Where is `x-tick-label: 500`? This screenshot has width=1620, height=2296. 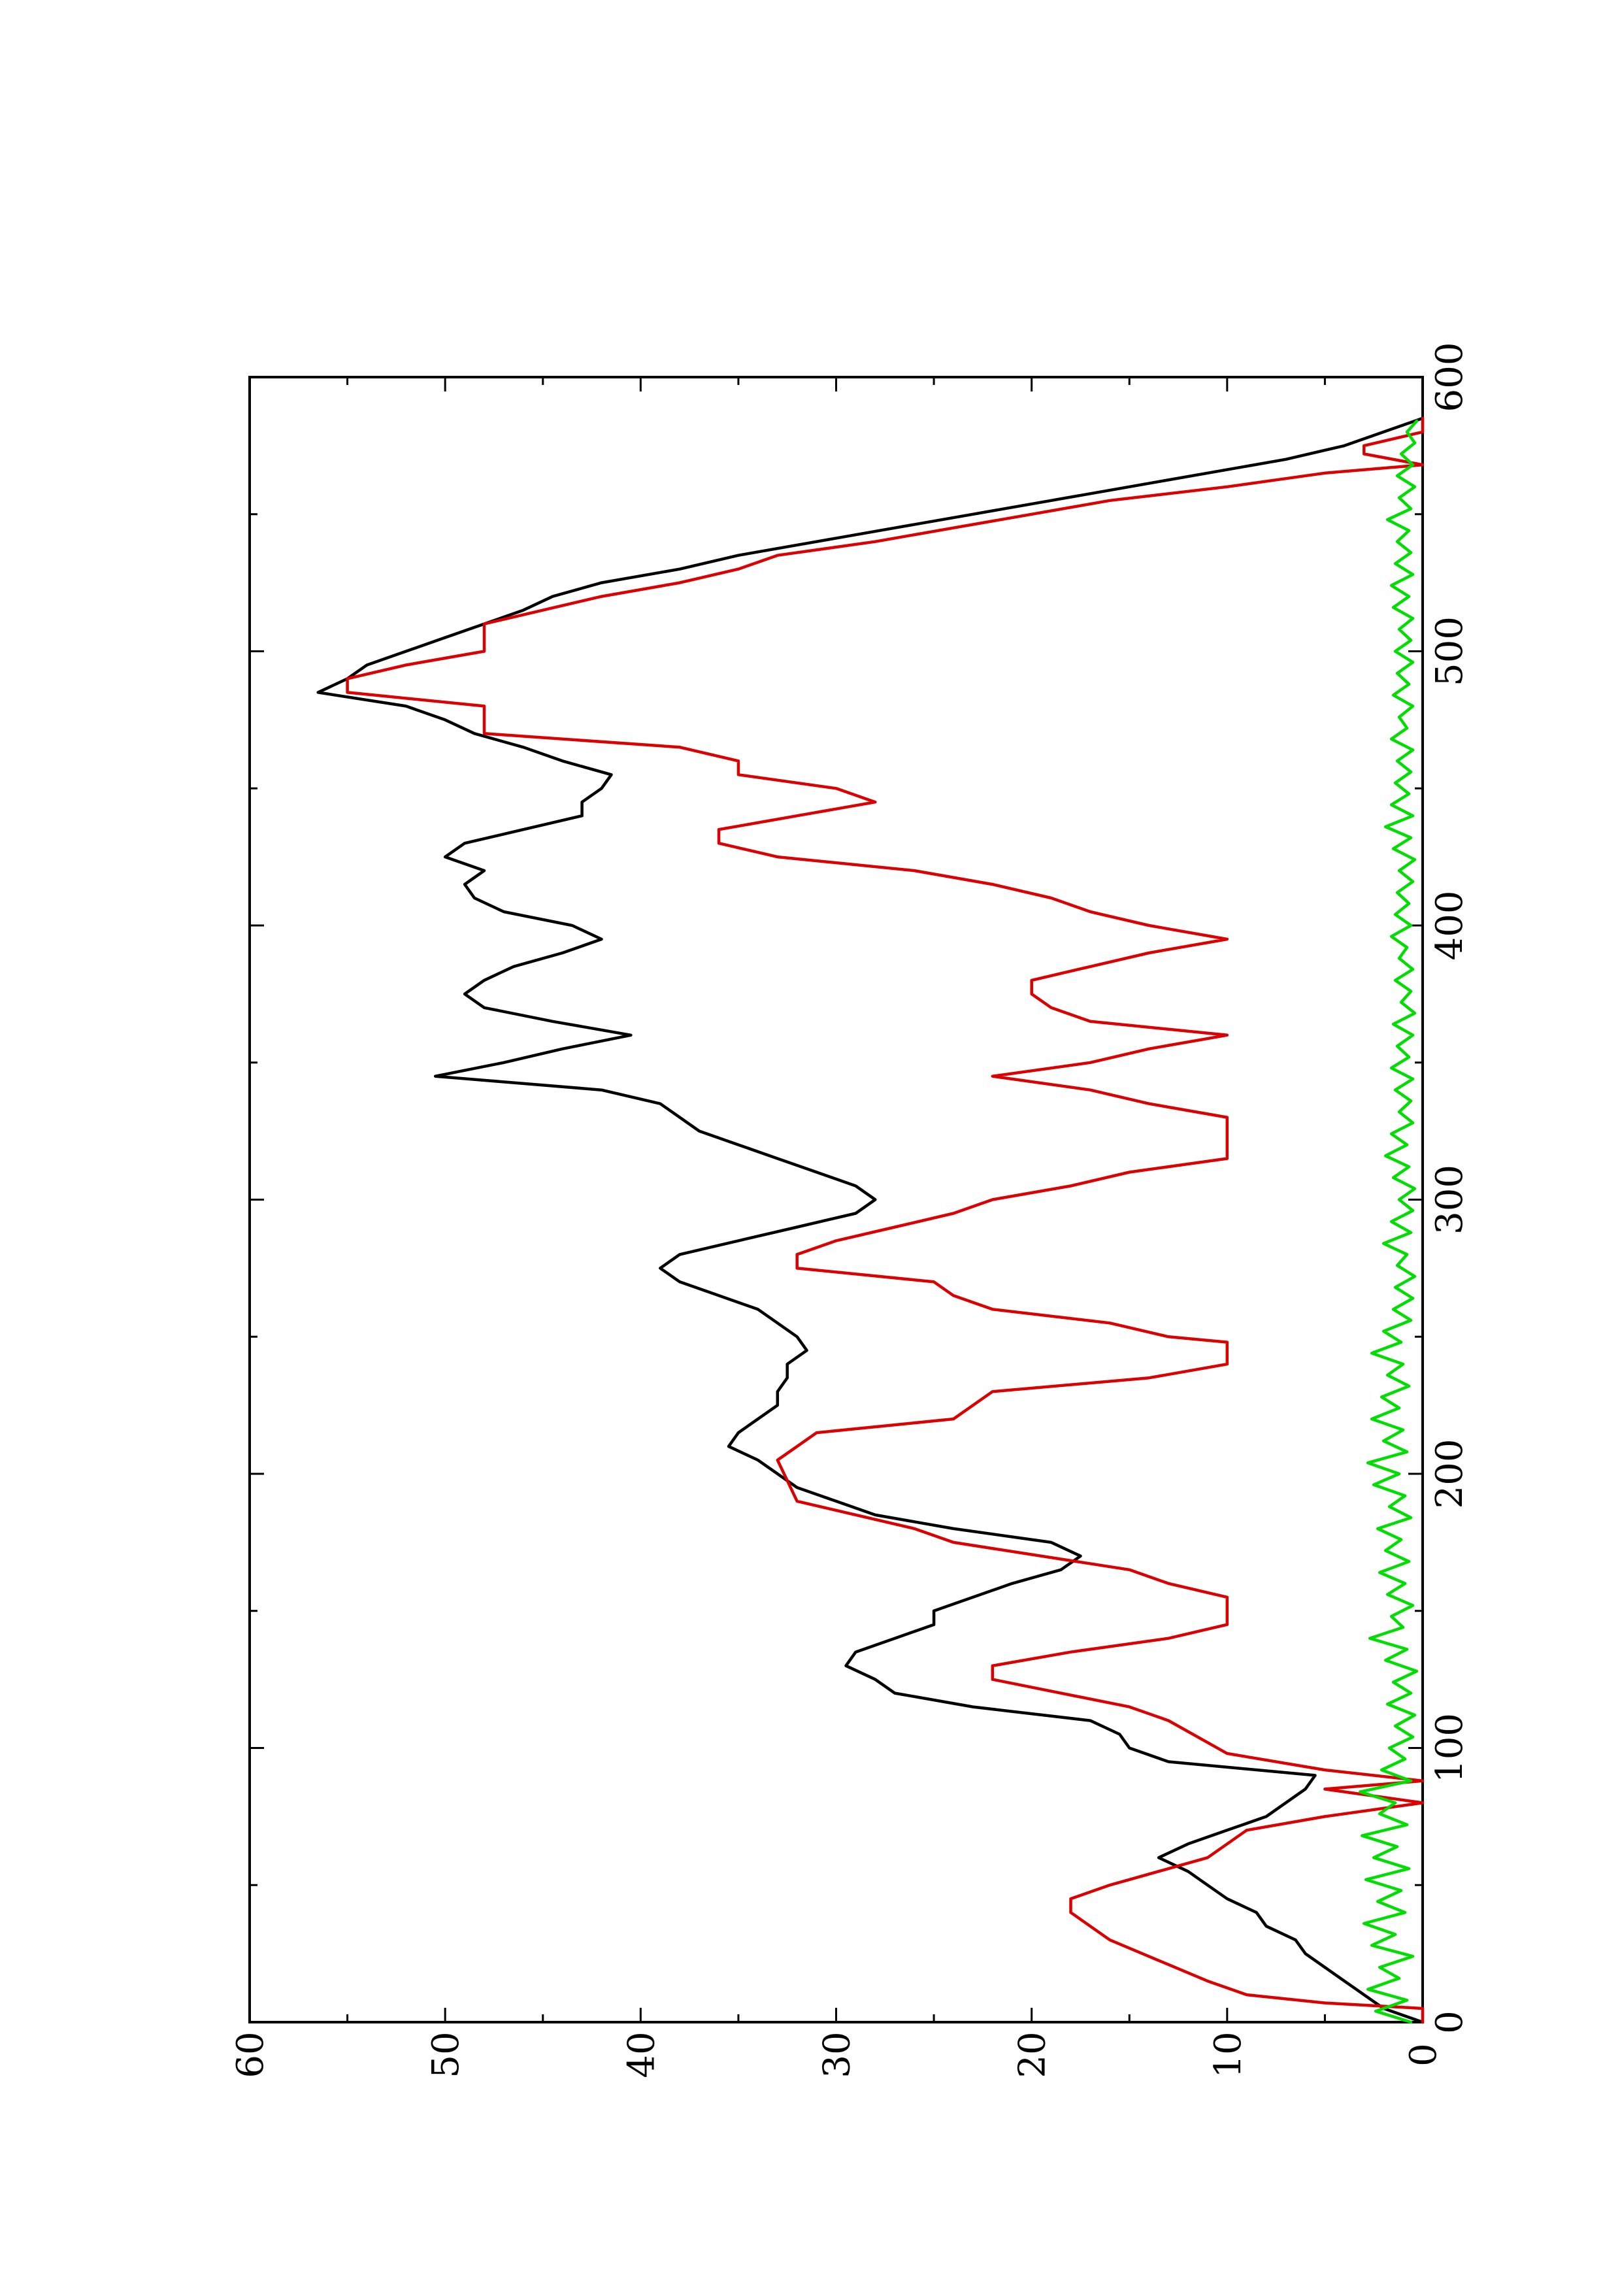 x-tick-label: 500 is located at coordinates (1450, 651).